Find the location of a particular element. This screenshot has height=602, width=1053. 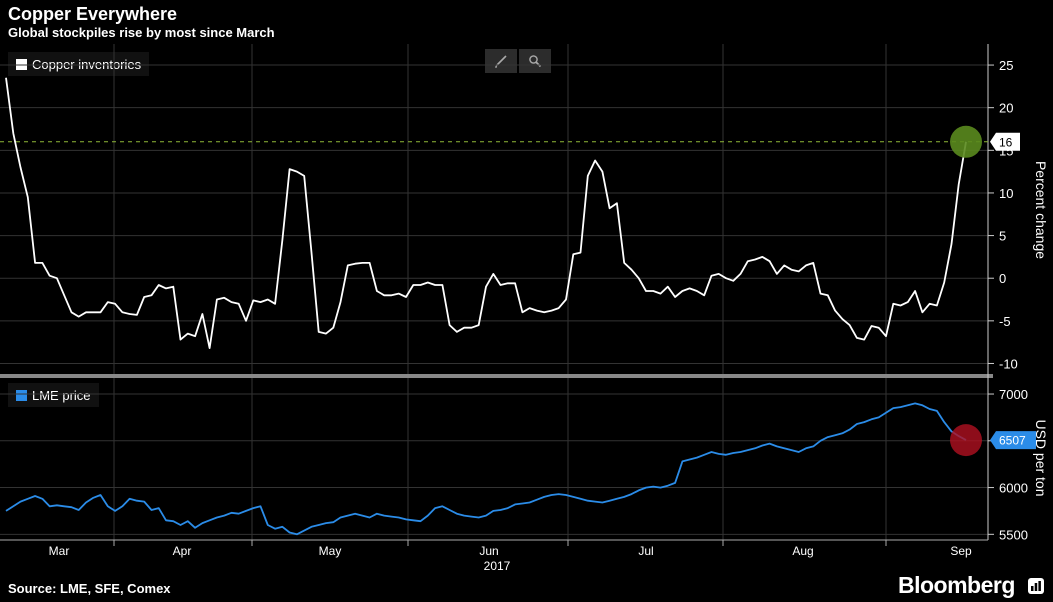

bottom-y-axis-label: USD per ton is located at coordinates (1041, 457).